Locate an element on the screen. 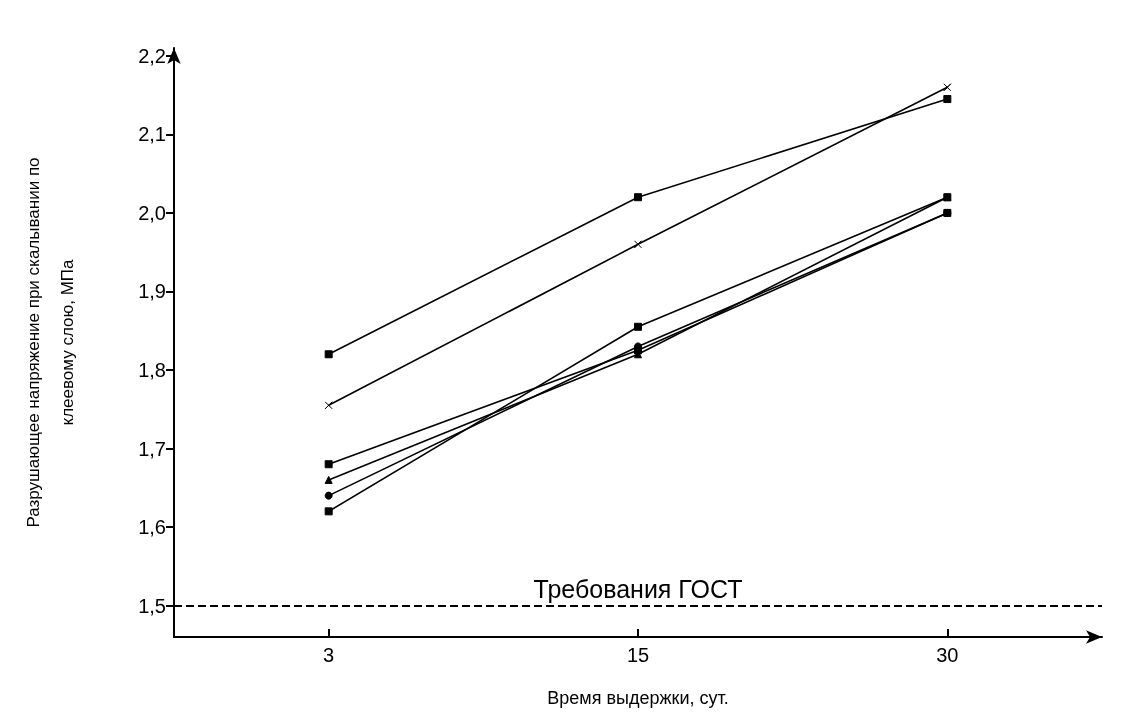 The image size is (1126, 722). x-tick-label: 15 is located at coordinates (638, 655).